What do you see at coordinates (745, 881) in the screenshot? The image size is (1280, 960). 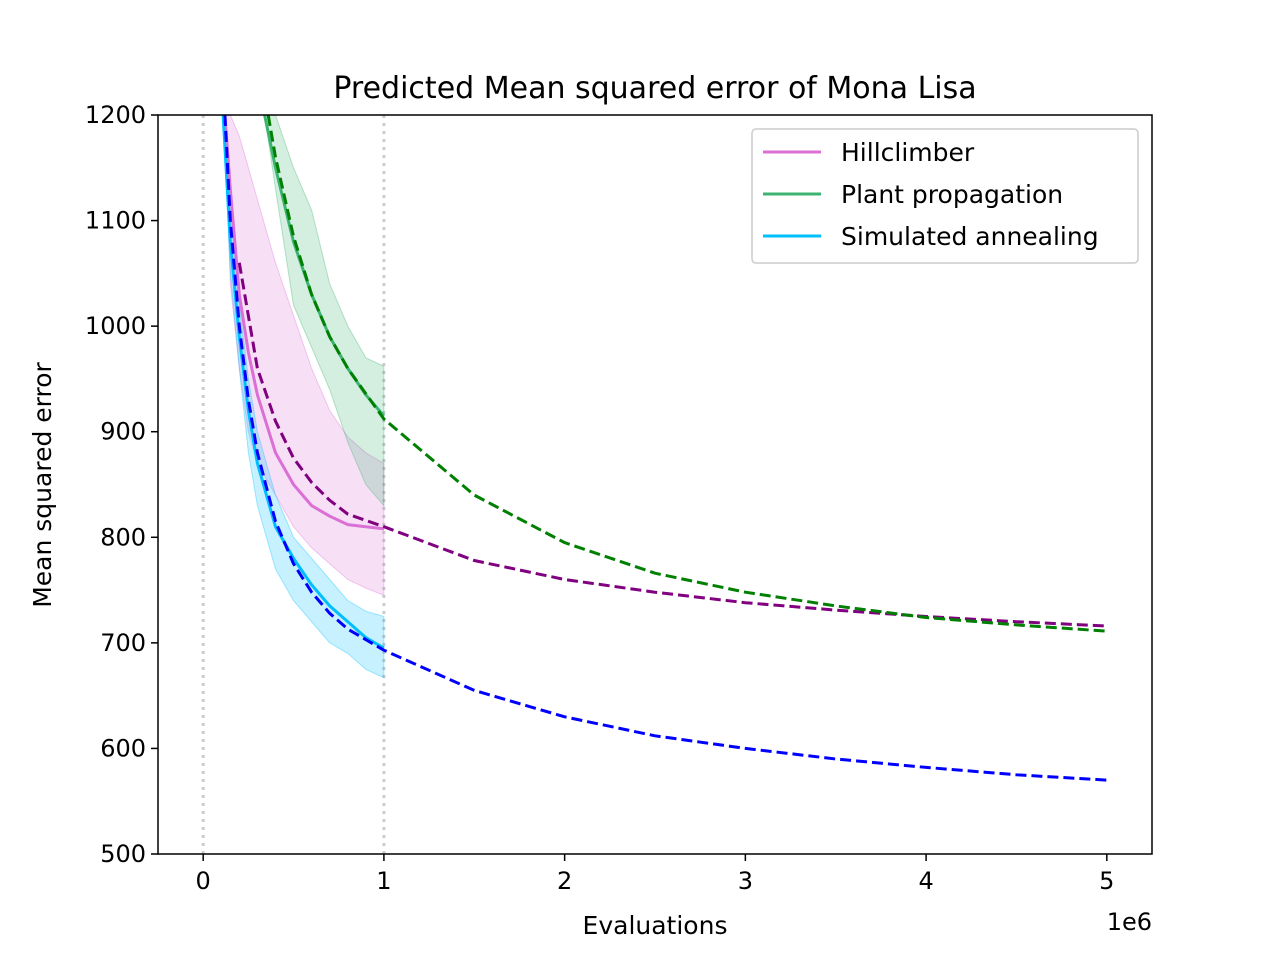 I see `x-tick-label: 3` at bounding box center [745, 881].